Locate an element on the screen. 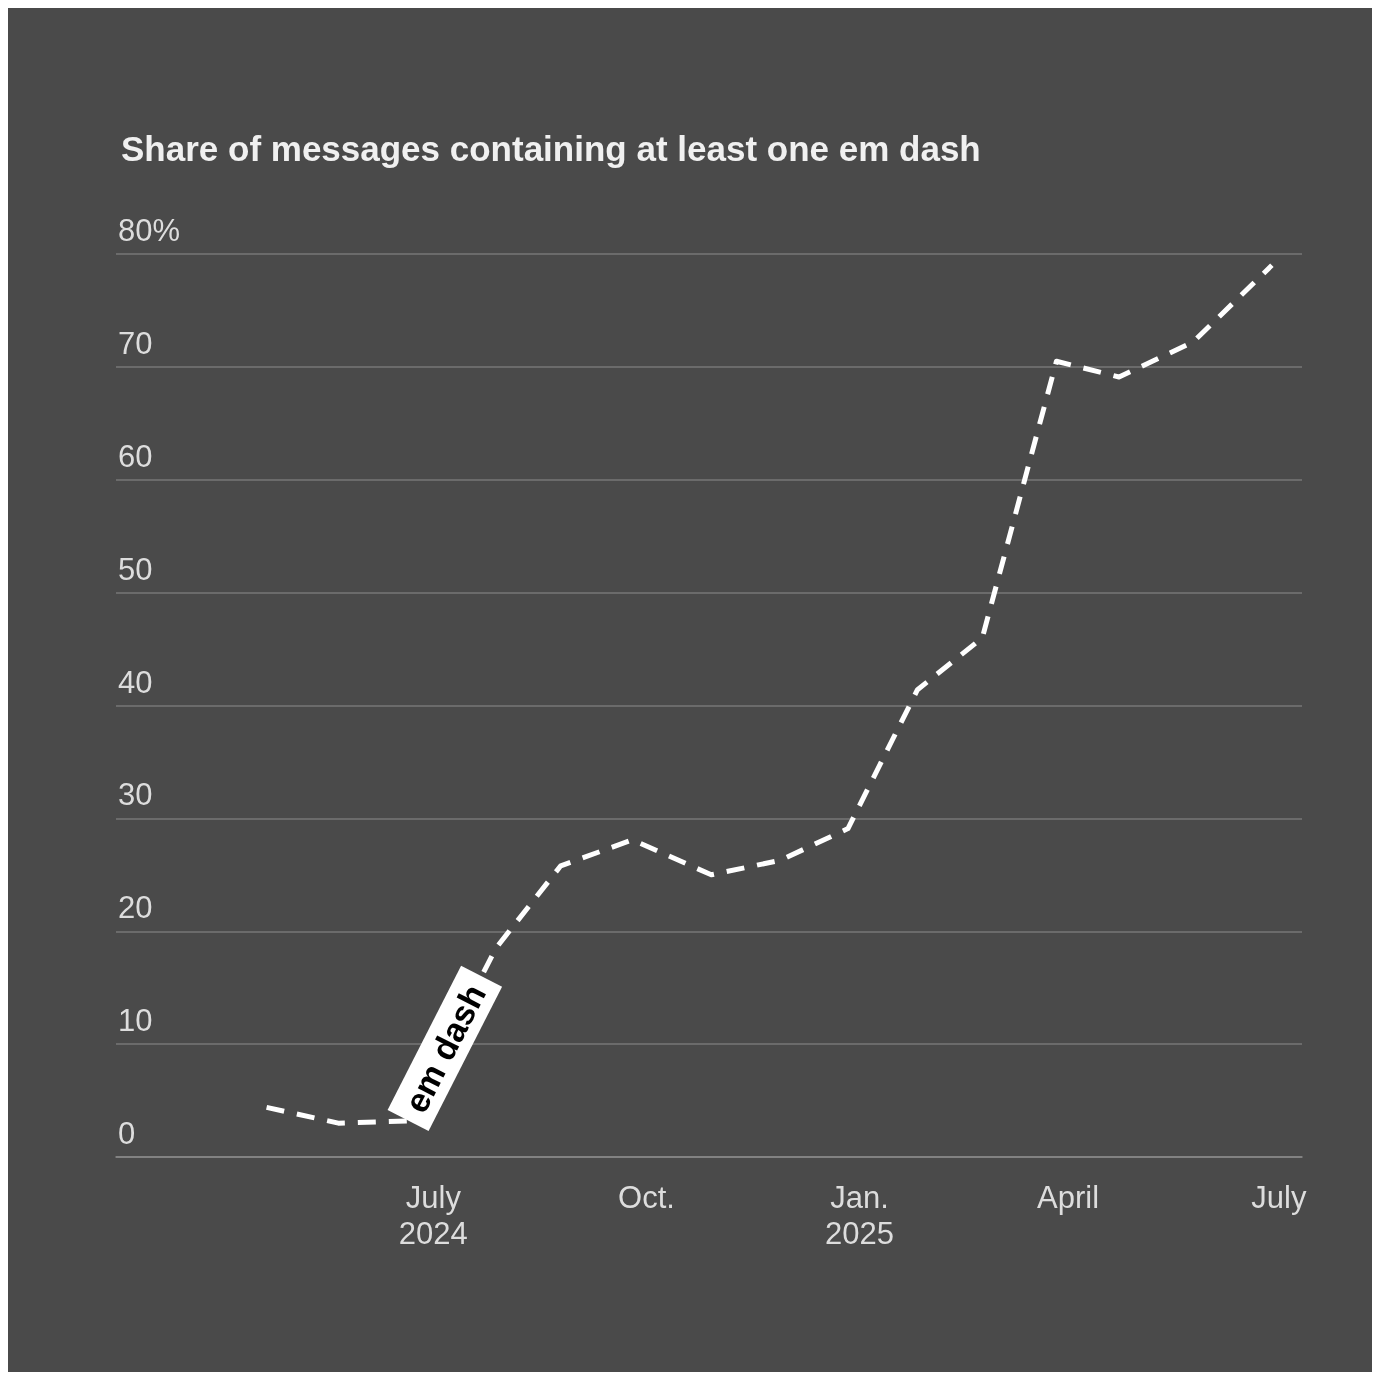 Image resolution: width=1380 pixels, height=1380 pixels. y-tick-label: 30 is located at coordinates (135, 795).